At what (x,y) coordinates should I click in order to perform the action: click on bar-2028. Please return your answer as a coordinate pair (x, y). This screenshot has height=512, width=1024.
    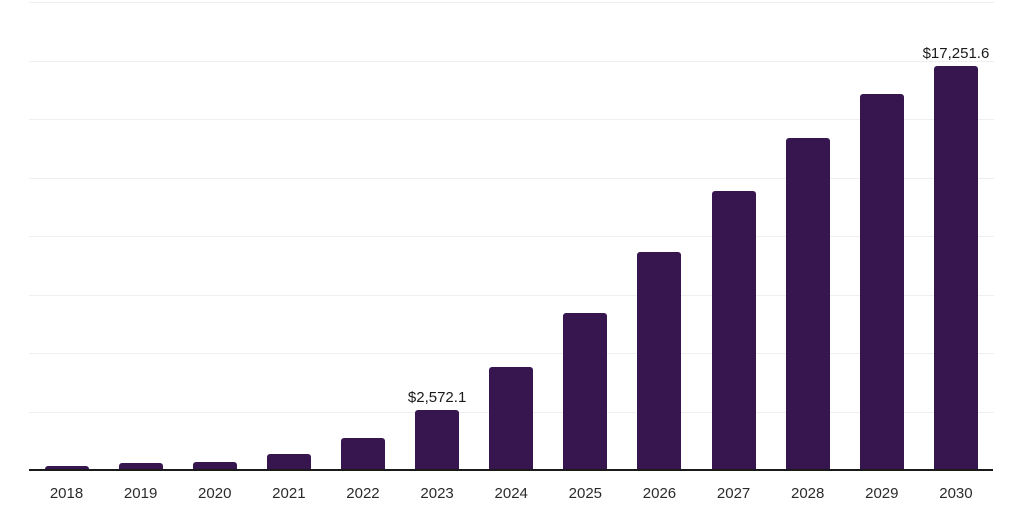
    Looking at the image, I should click on (807, 304).